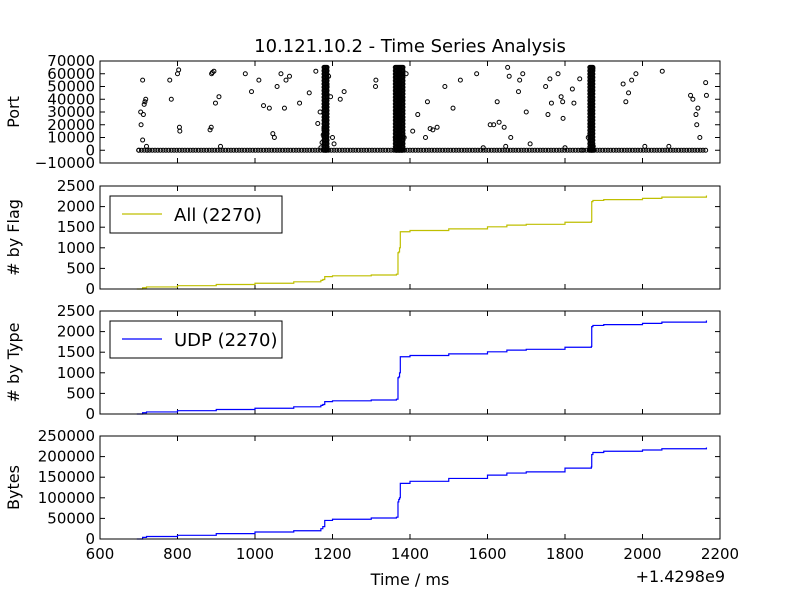  Describe the element at coordinates (487, 554) in the screenshot. I see `x-tick-label: 1600` at that location.